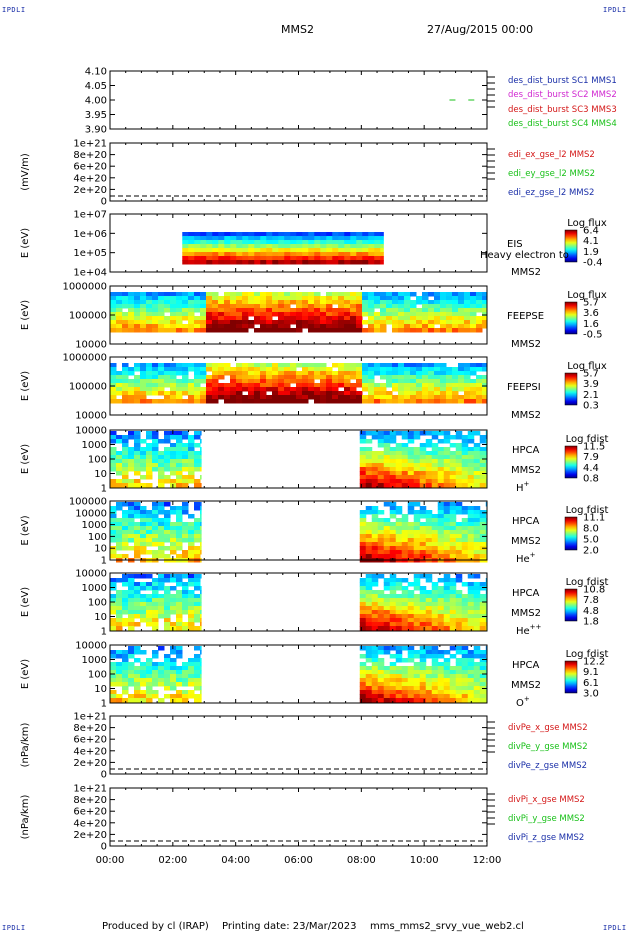 This screenshot has height=934, width=630. Describe the element at coordinates (587, 654) in the screenshot. I see `panel-hpca_o-colorbar-title: Log fdist` at that location.